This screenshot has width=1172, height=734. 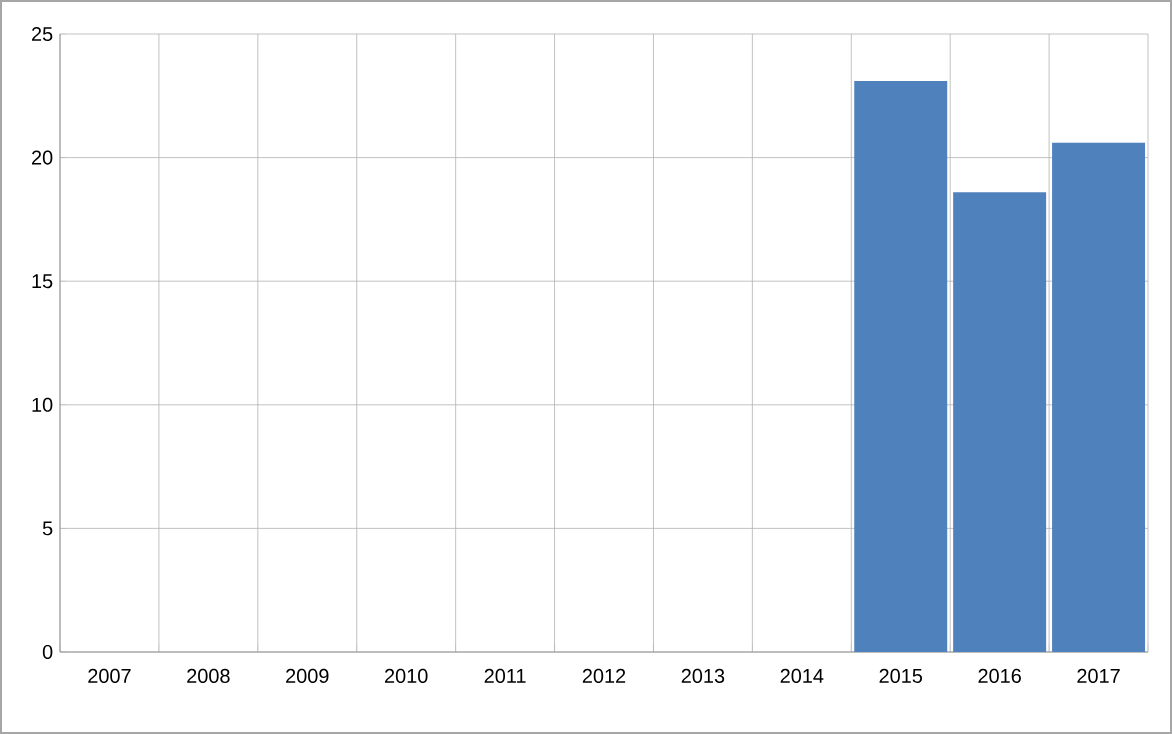 What do you see at coordinates (42, 281) in the screenshot?
I see `y-tick-label: 15` at bounding box center [42, 281].